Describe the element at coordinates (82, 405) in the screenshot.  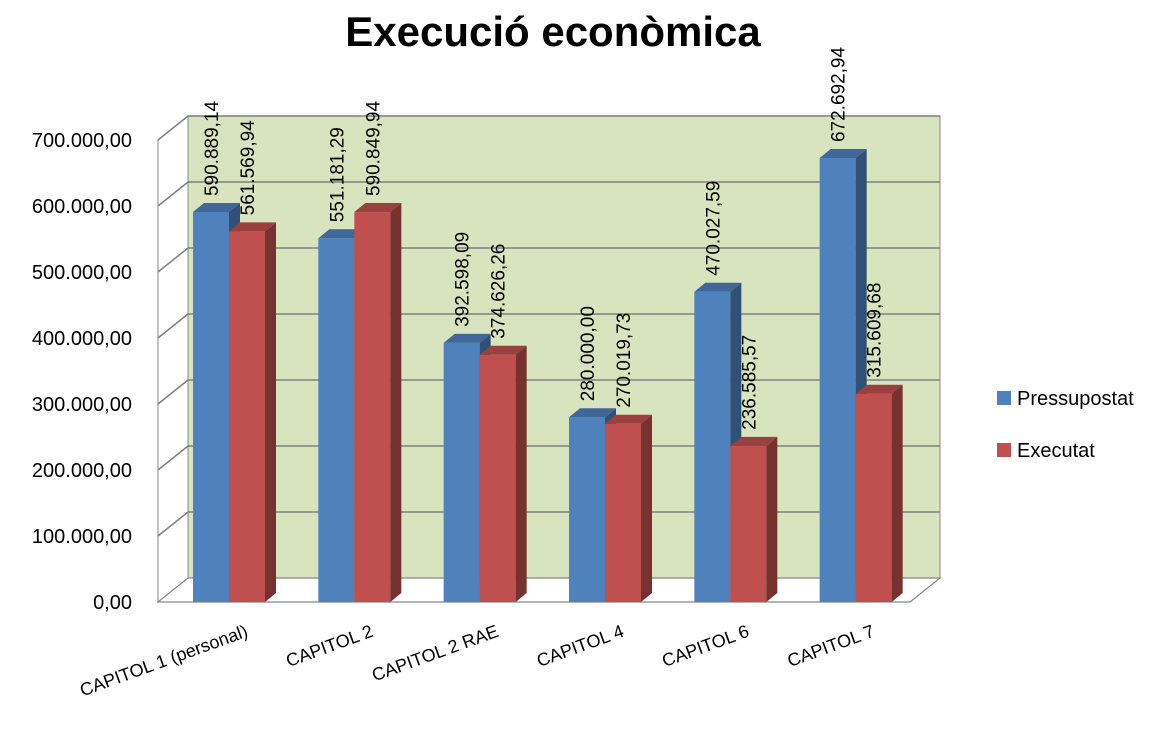
I see `y-tick-label: 300.000,00` at that location.